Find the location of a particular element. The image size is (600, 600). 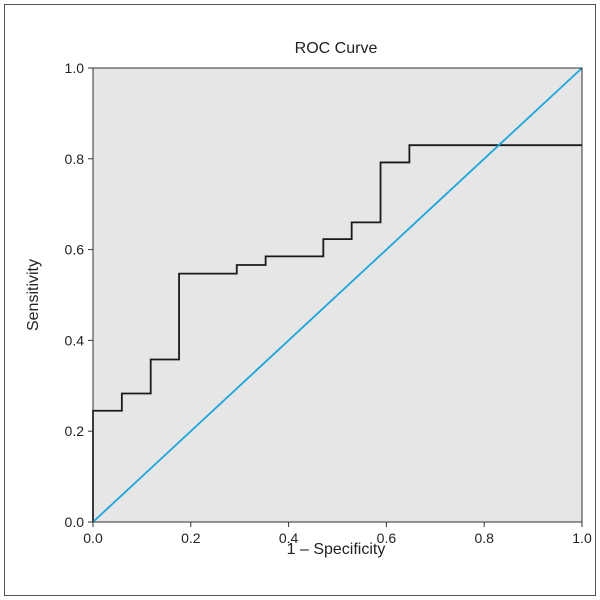

y-axis-label: Sensitivity is located at coordinates (33, 295).